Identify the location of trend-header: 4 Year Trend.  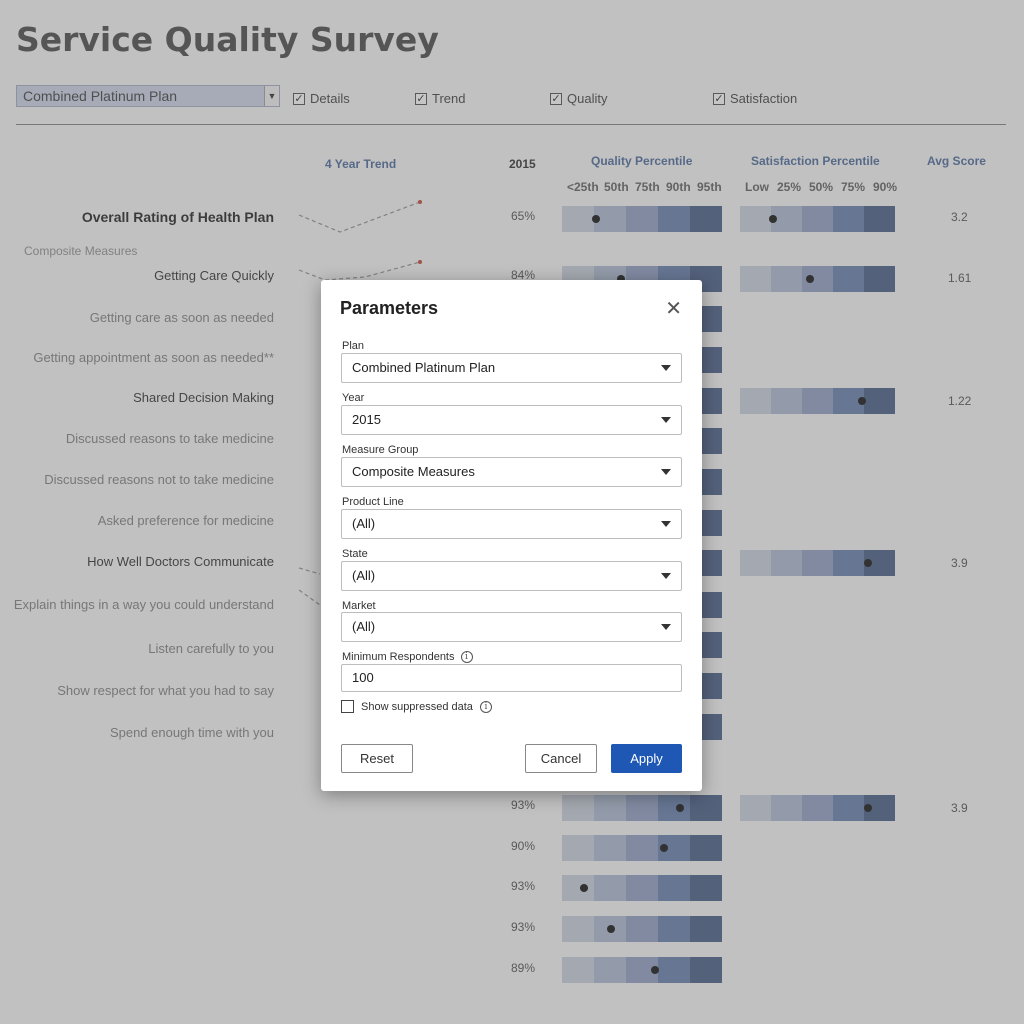
(361, 164).